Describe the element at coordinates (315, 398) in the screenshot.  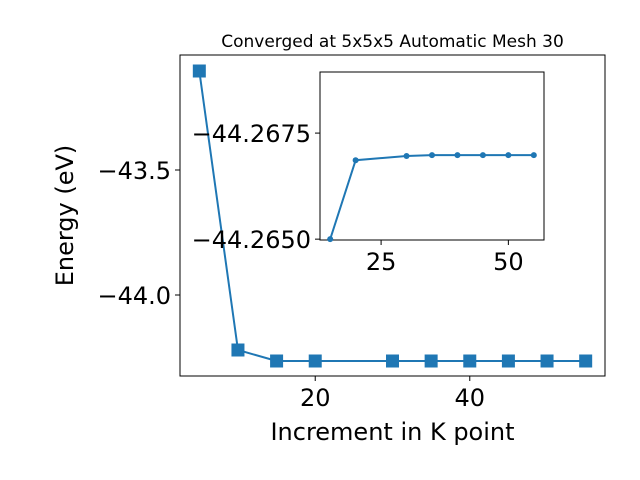
I see `x-tick-label: 20` at that location.